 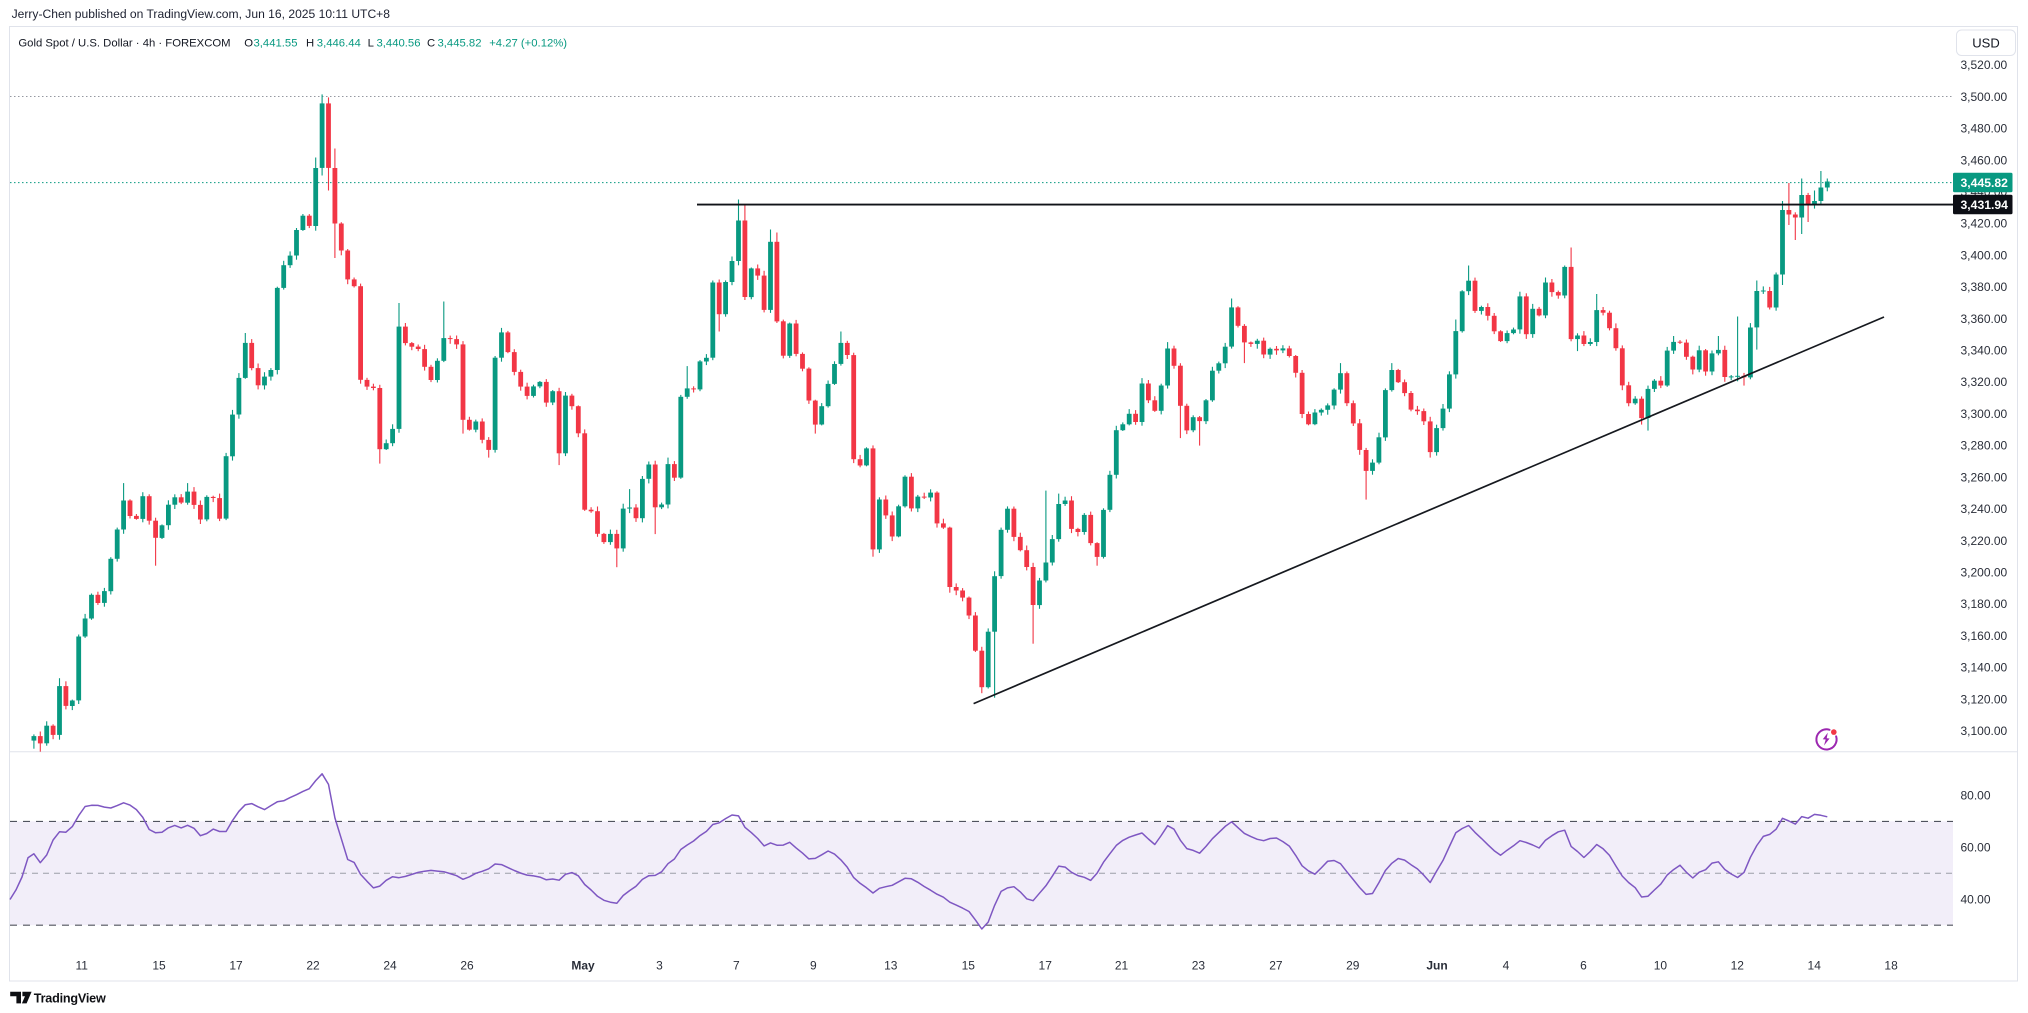 What do you see at coordinates (248, 44) in the screenshot?
I see `svg-text: O` at bounding box center [248, 44].